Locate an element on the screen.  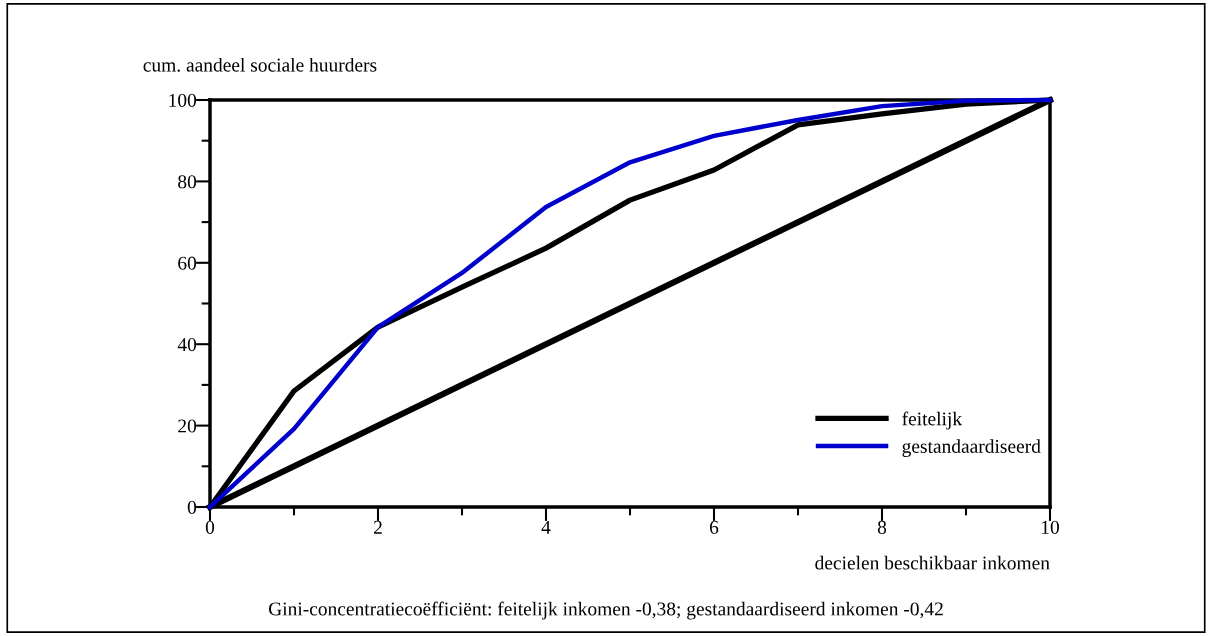
y-tick-label: 40 is located at coordinates (187, 345).